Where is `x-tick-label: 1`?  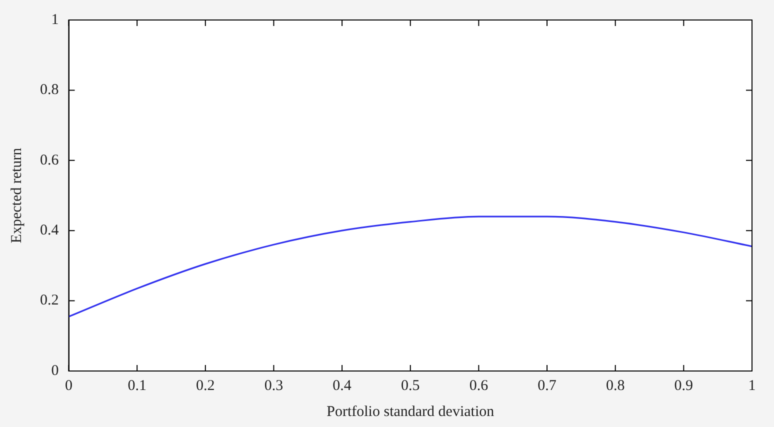
x-tick-label: 1 is located at coordinates (752, 386).